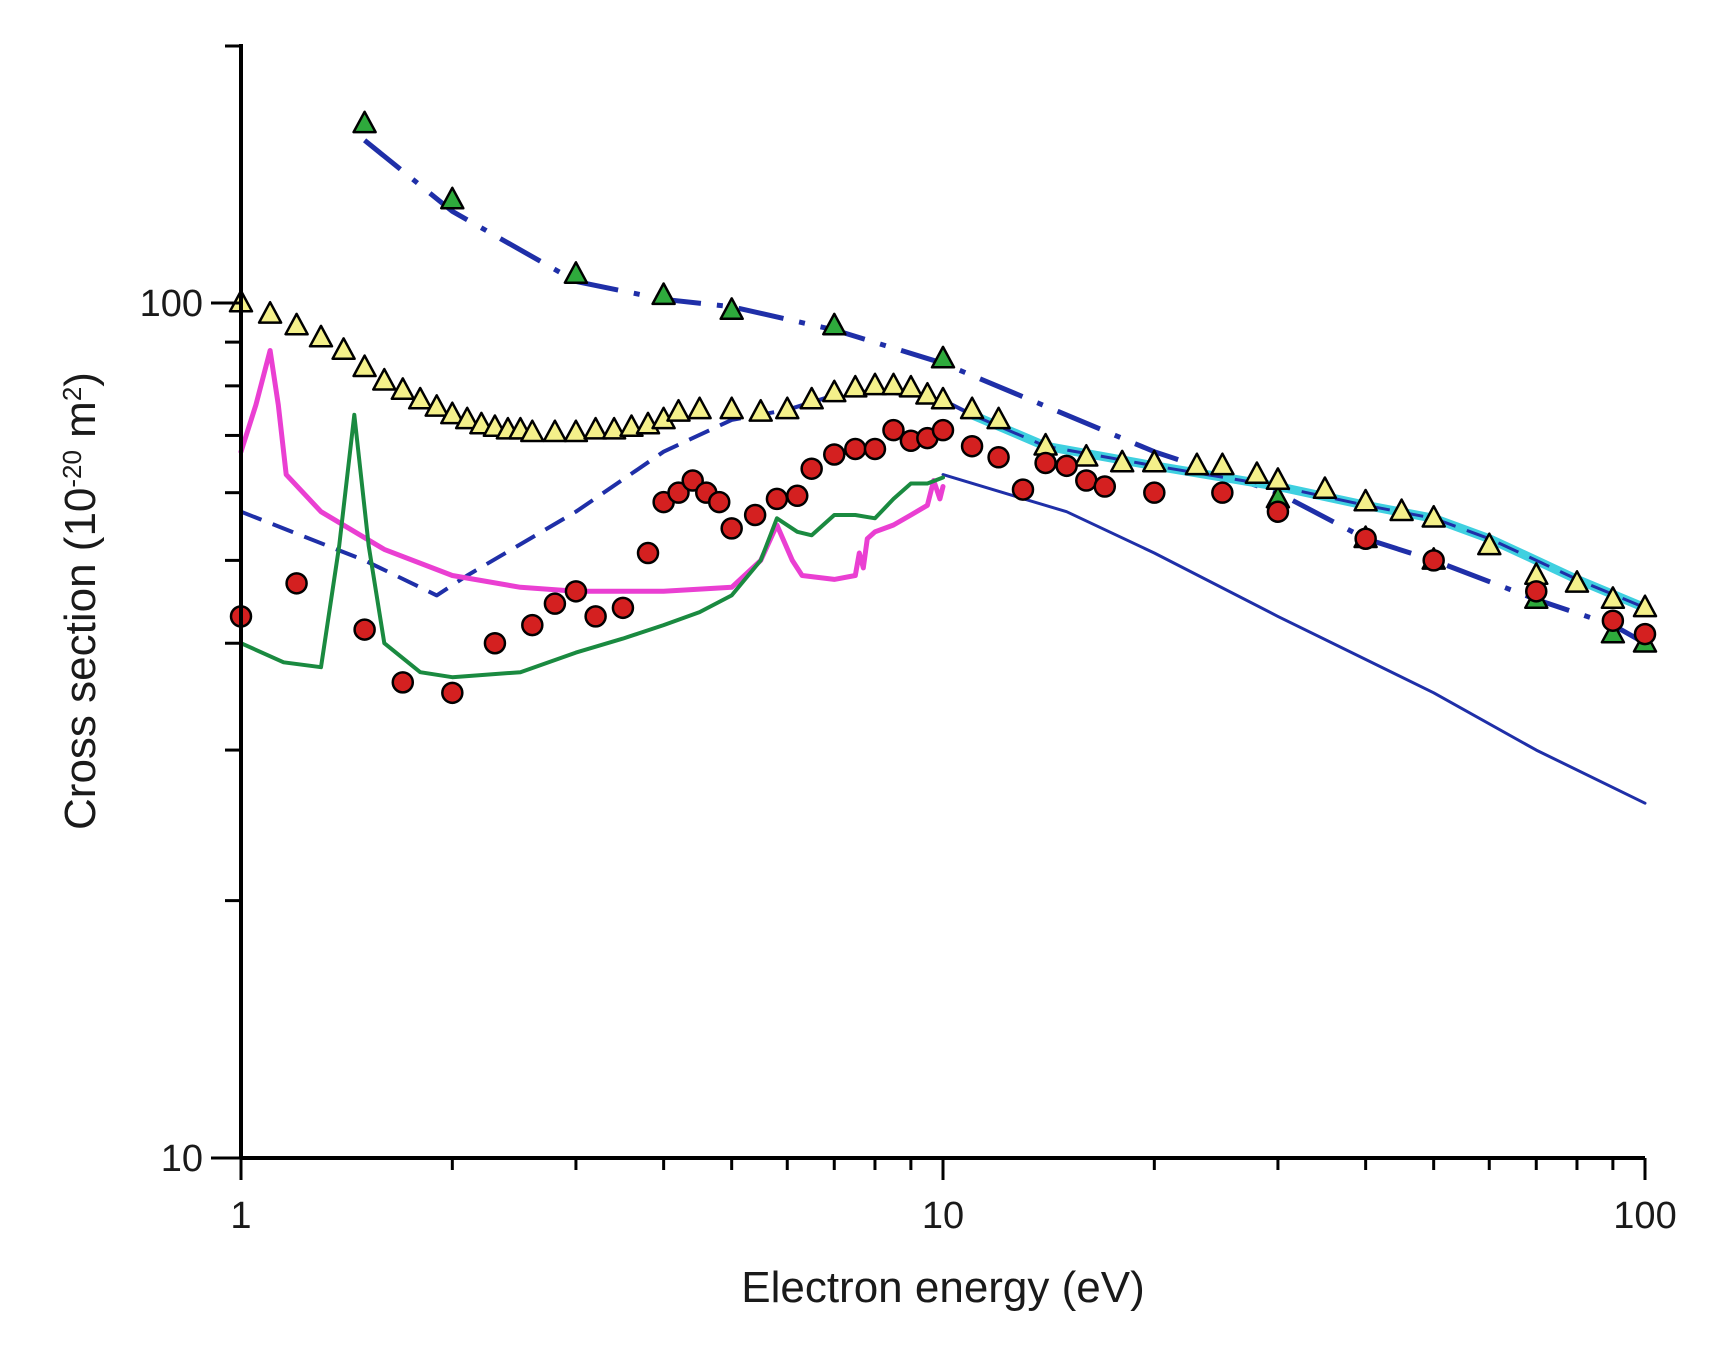 Image resolution: width=1716 pixels, height=1355 pixels. What do you see at coordinates (182, 1159) in the screenshot?
I see `y-tick-label: 10` at bounding box center [182, 1159].